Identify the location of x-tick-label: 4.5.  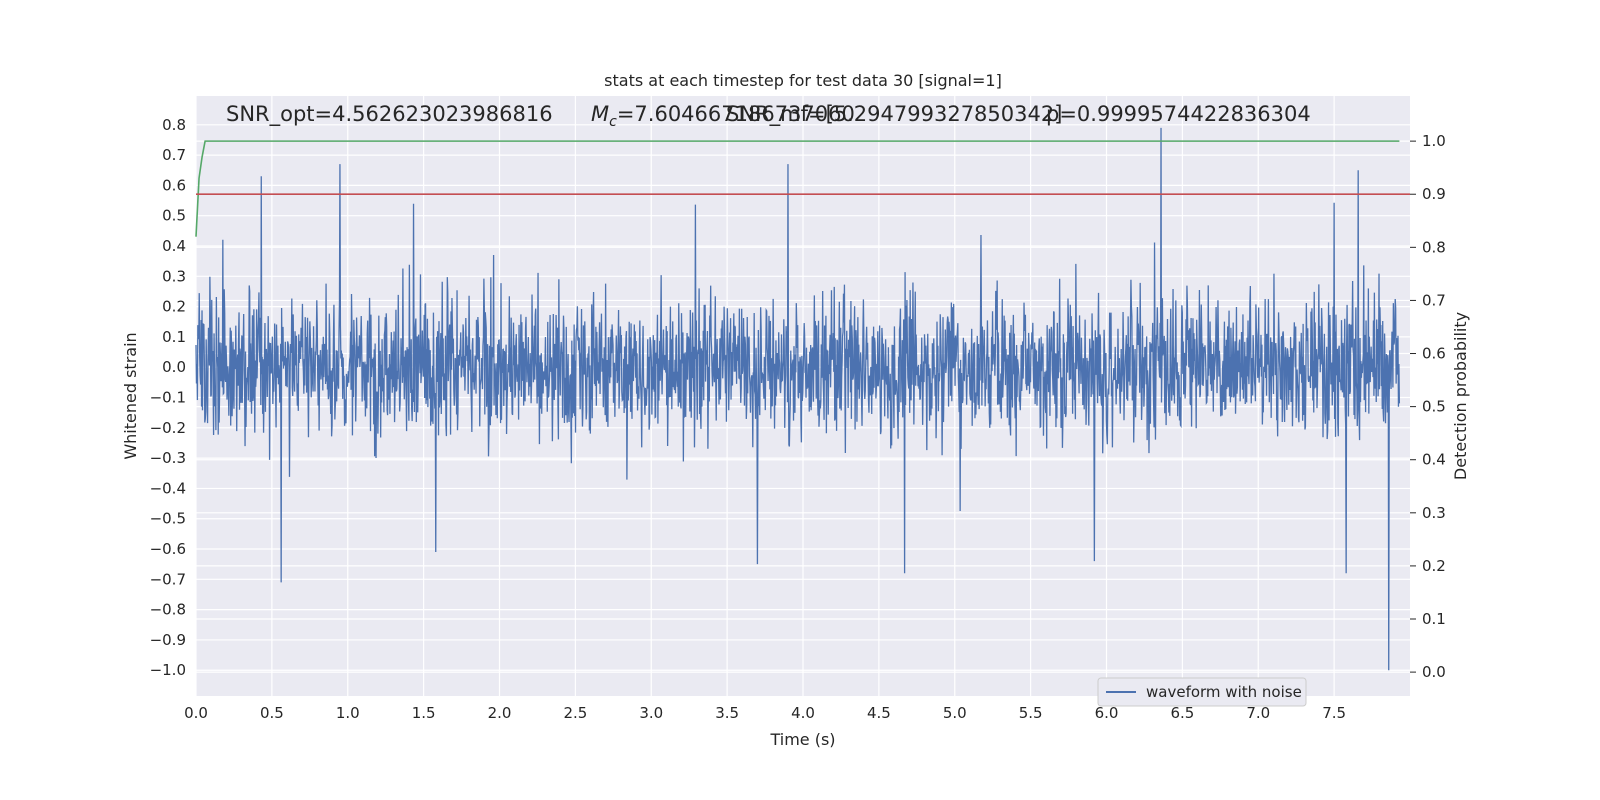
(879, 713).